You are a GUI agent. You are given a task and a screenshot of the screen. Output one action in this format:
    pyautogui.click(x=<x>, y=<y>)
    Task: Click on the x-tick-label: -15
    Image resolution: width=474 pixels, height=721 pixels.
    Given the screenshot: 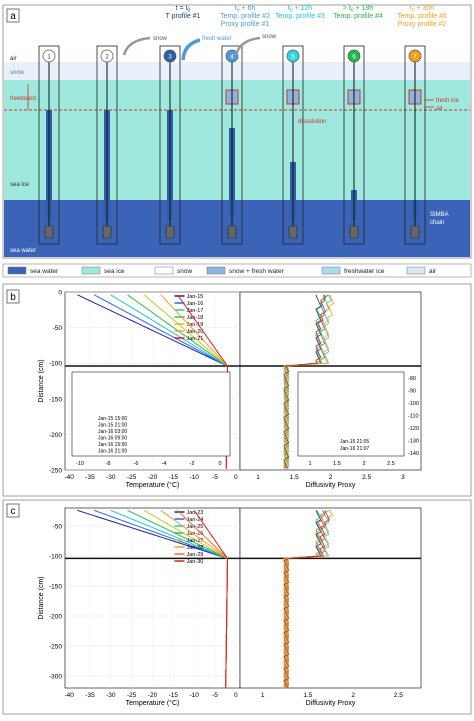 What is the action you would take?
    pyautogui.click(x=174, y=477)
    